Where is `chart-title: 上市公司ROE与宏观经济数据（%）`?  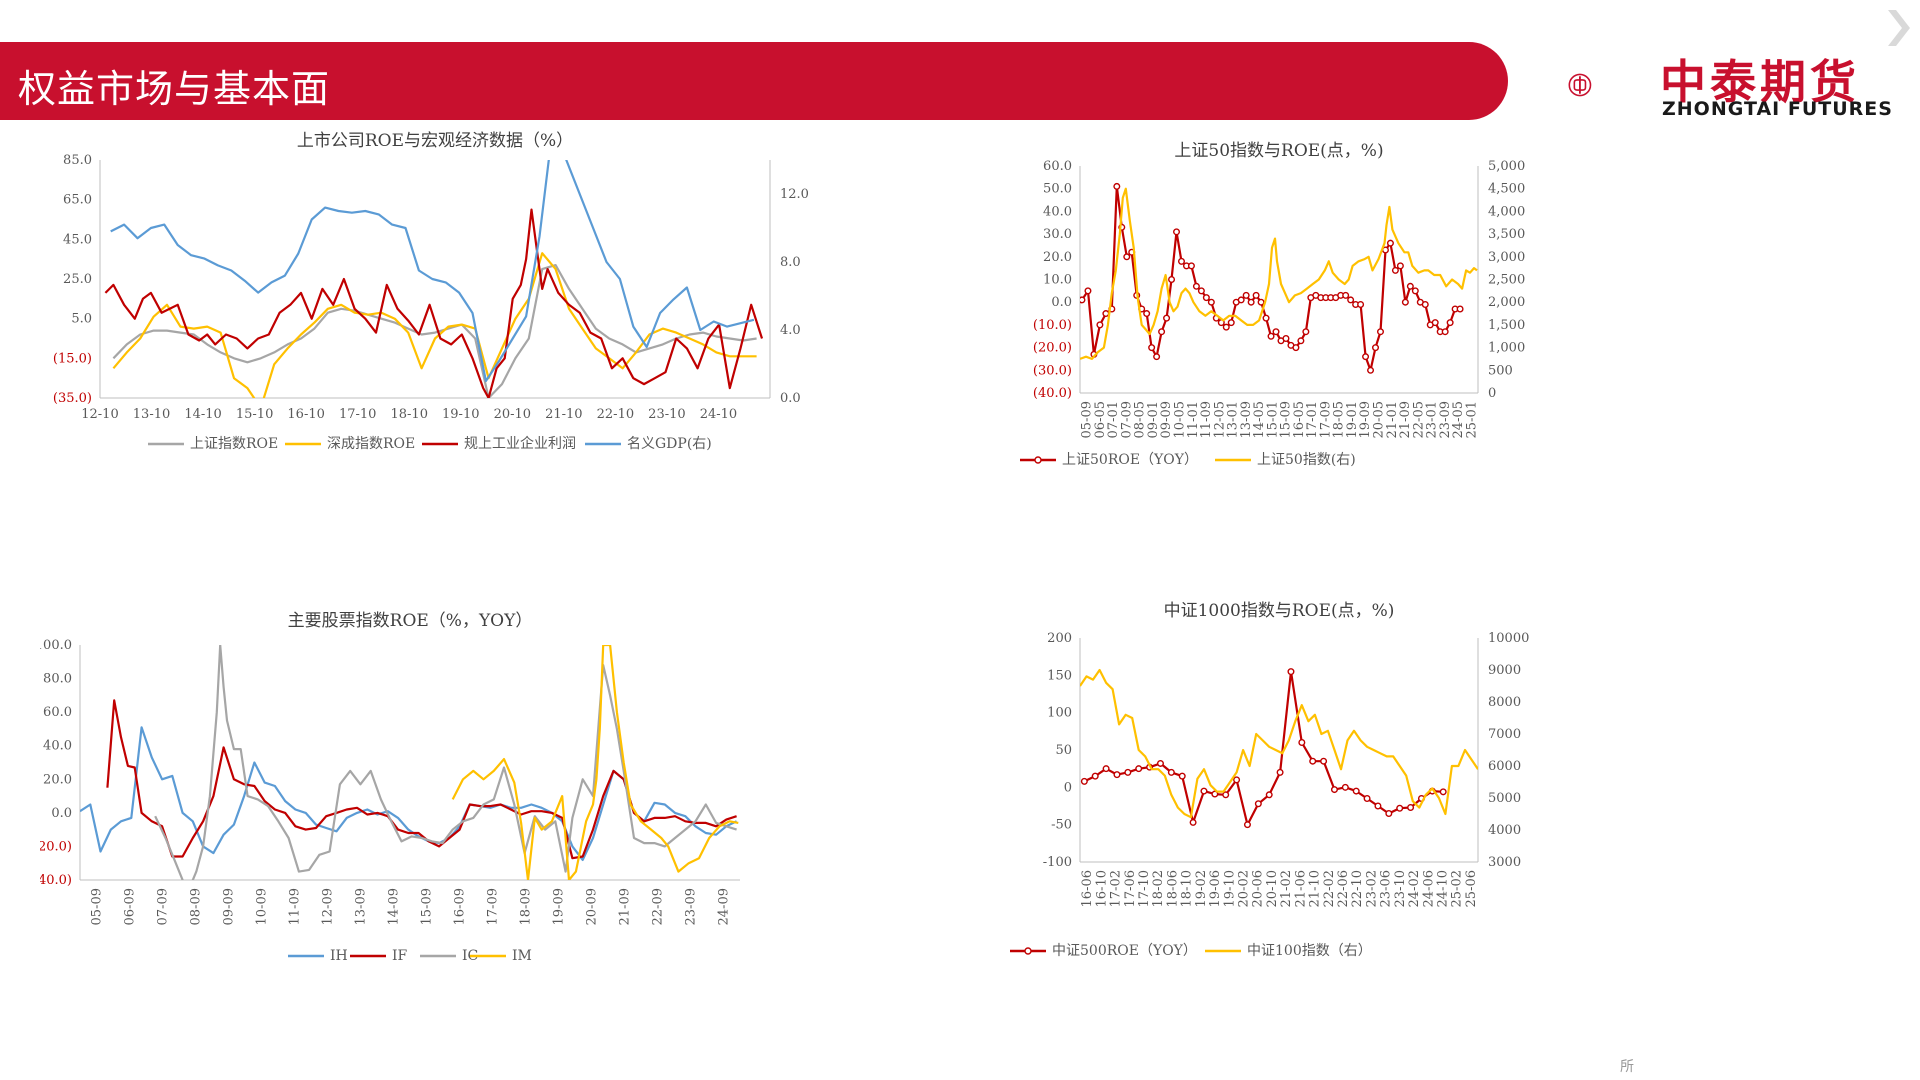
chart-title: 上市公司ROE与宏观经济数据（%） is located at coordinates (435, 141).